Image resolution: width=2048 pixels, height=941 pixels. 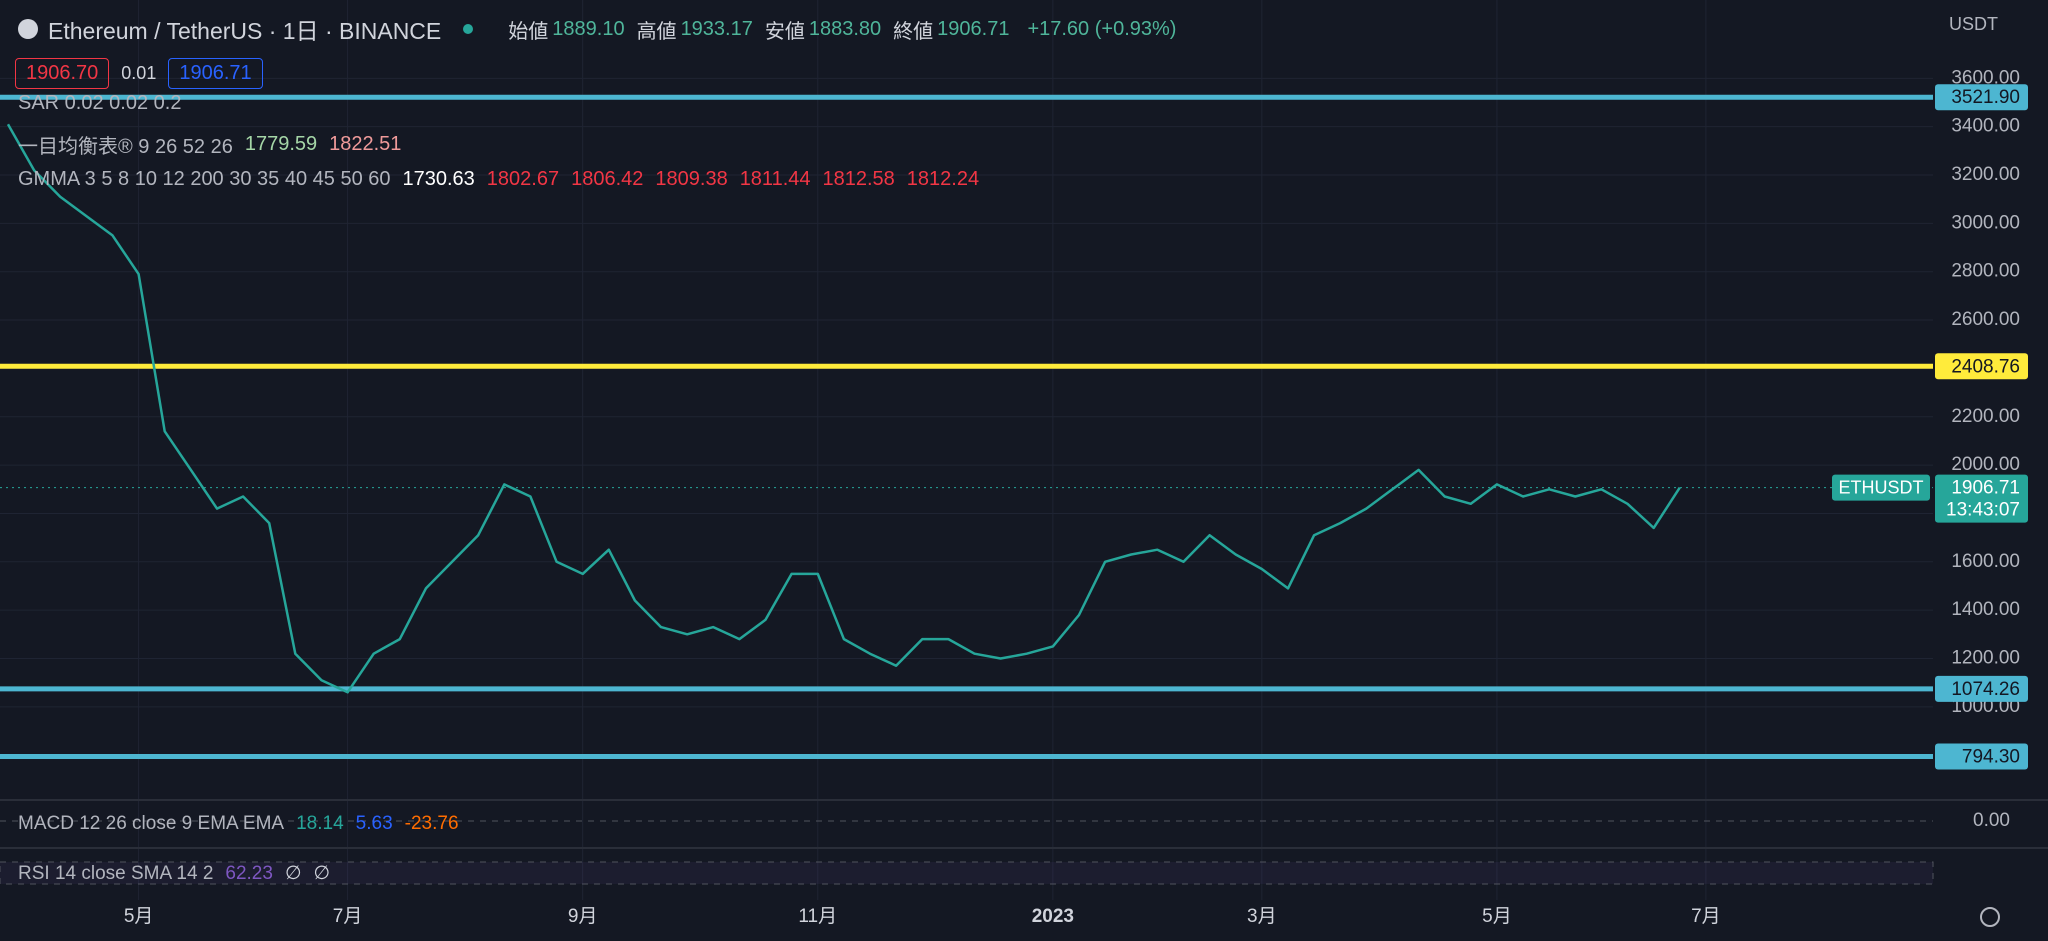 I want to click on last-price-tag, so click(x=1981, y=498).